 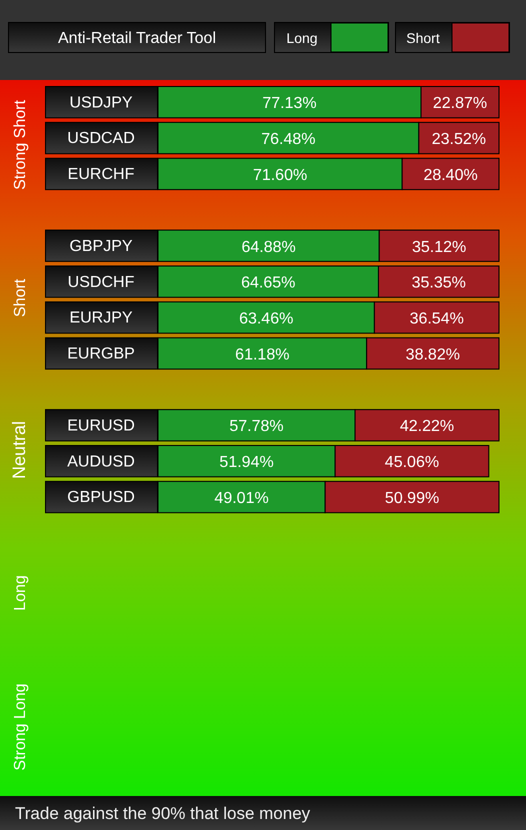 What do you see at coordinates (101, 175) in the screenshot?
I see `y-tick-label: EURCHF` at bounding box center [101, 175].